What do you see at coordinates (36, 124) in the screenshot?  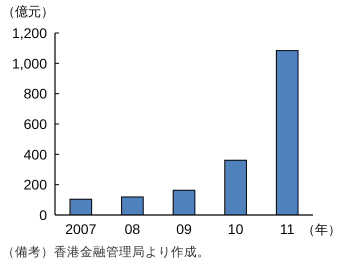 I see `y-tick-label: 600` at bounding box center [36, 124].